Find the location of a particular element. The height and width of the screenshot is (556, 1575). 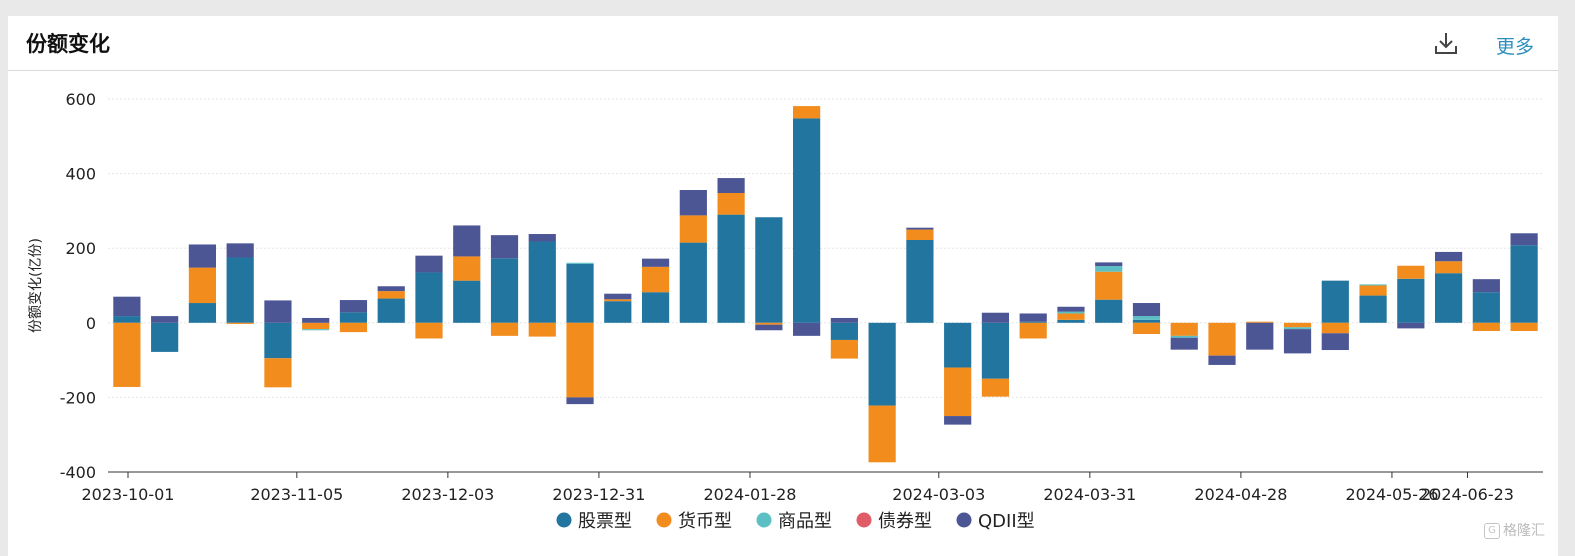

legend-item: 债券型 is located at coordinates (894, 521).